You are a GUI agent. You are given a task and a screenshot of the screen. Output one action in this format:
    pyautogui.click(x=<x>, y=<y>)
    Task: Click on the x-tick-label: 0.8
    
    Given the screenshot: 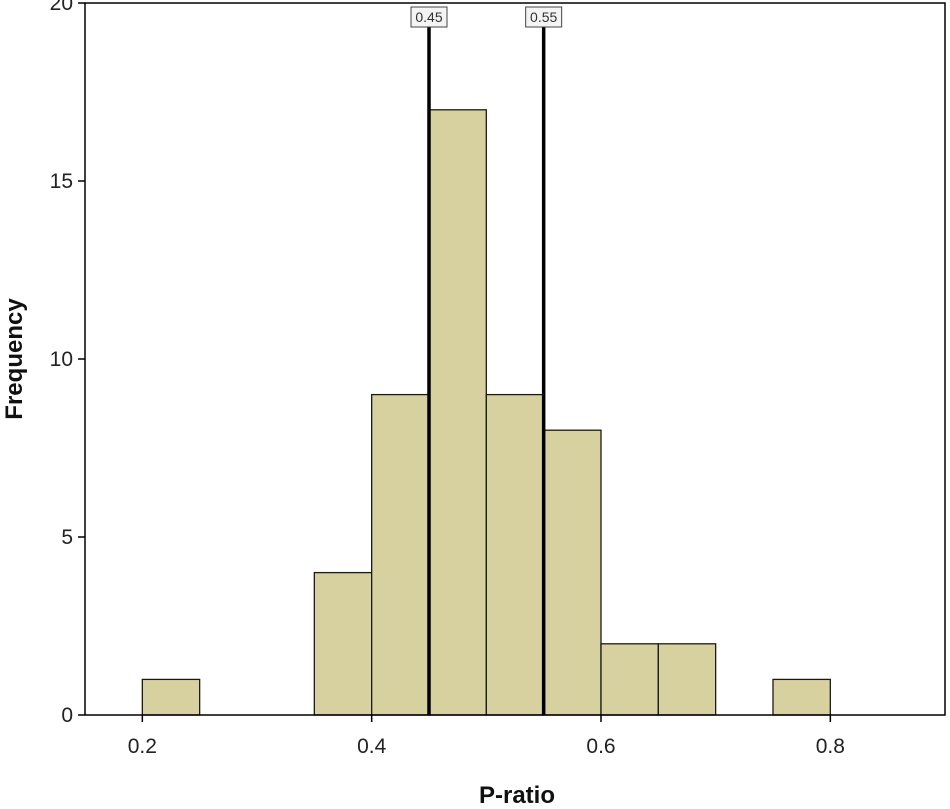 What is the action you would take?
    pyautogui.click(x=830, y=746)
    